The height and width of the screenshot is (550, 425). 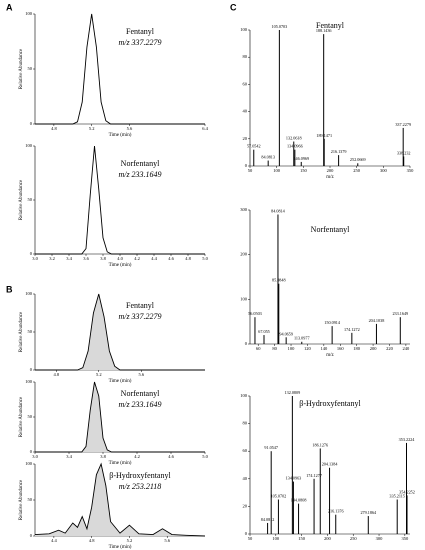 What do you see at coordinates (35, 258) in the screenshot?
I see `x-tick-label: 3.0` at bounding box center [35, 258].